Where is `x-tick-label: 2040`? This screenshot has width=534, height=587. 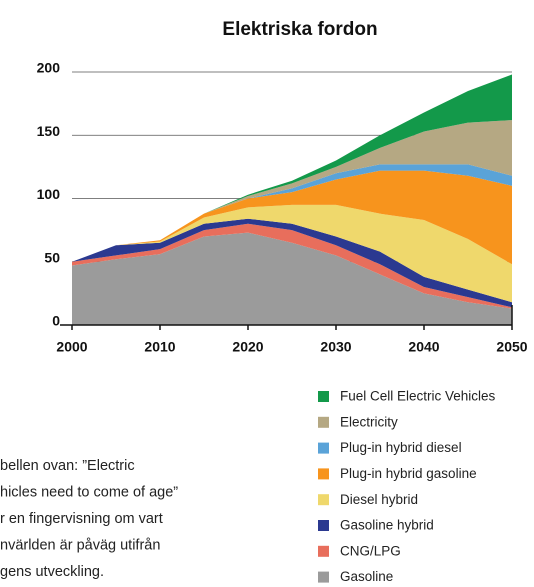 x-tick-label: 2040 is located at coordinates (423, 347).